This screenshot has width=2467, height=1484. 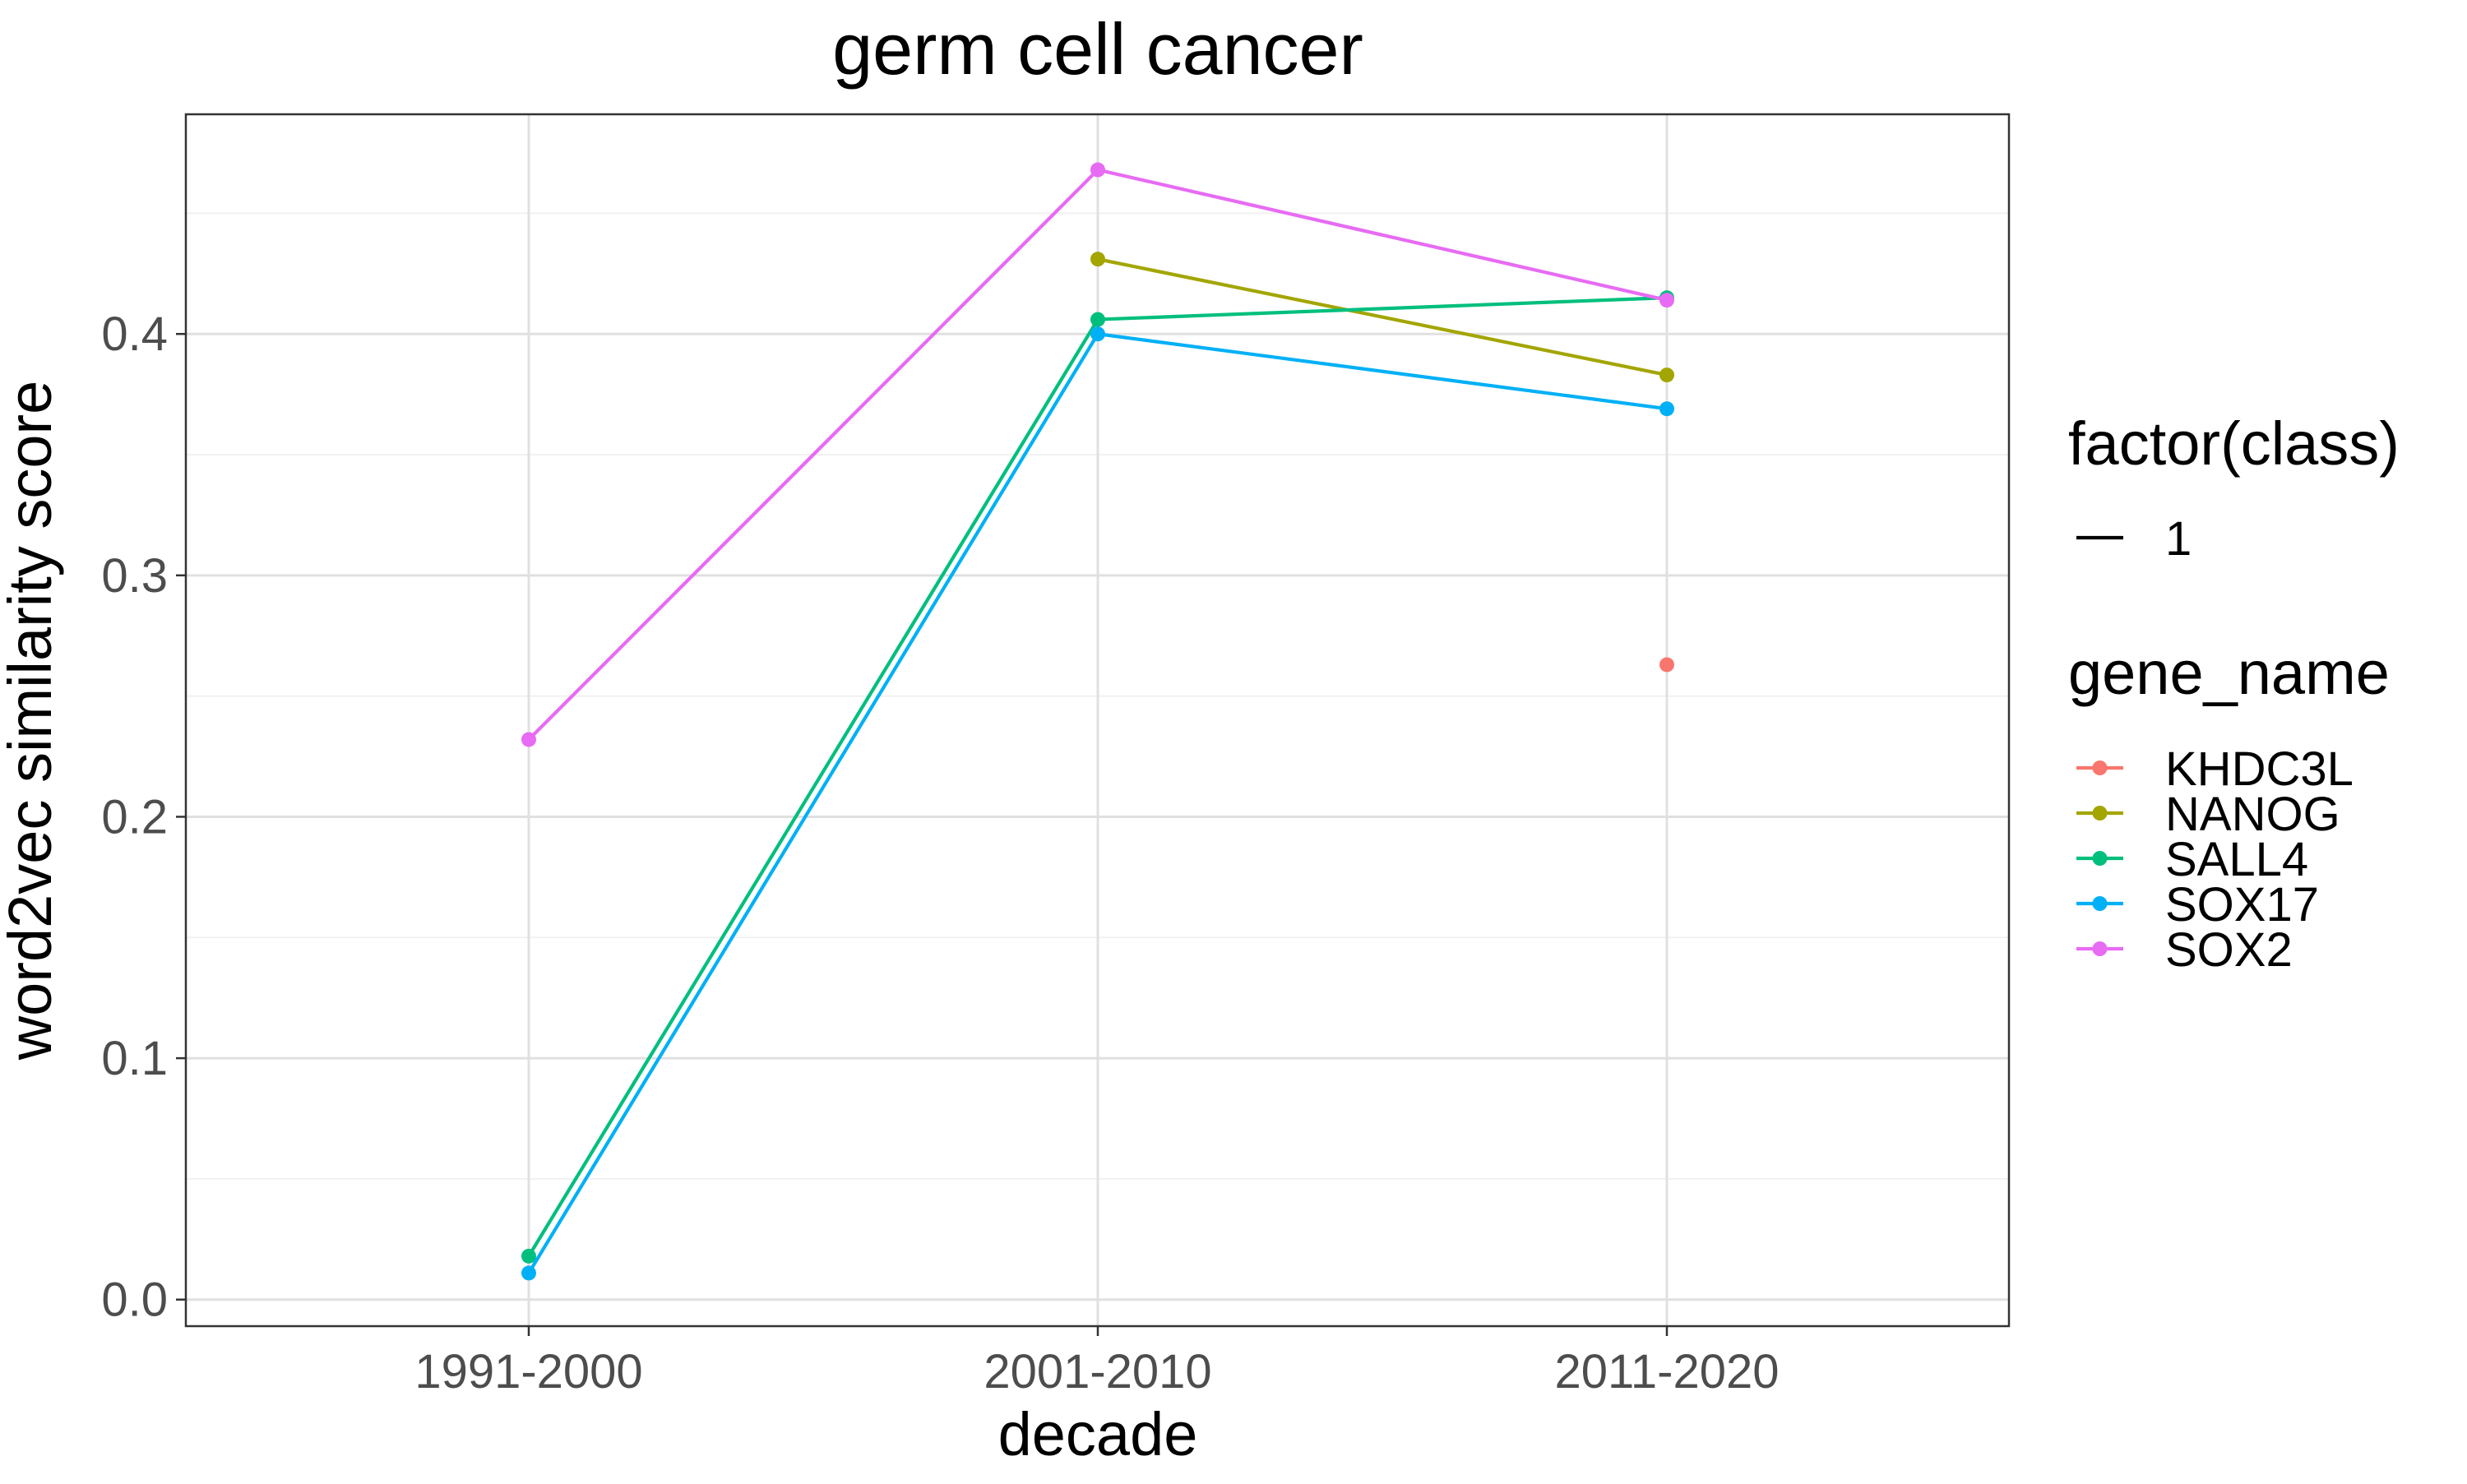 I want to click on y-tick-label: 0.2, so click(x=135, y=817).